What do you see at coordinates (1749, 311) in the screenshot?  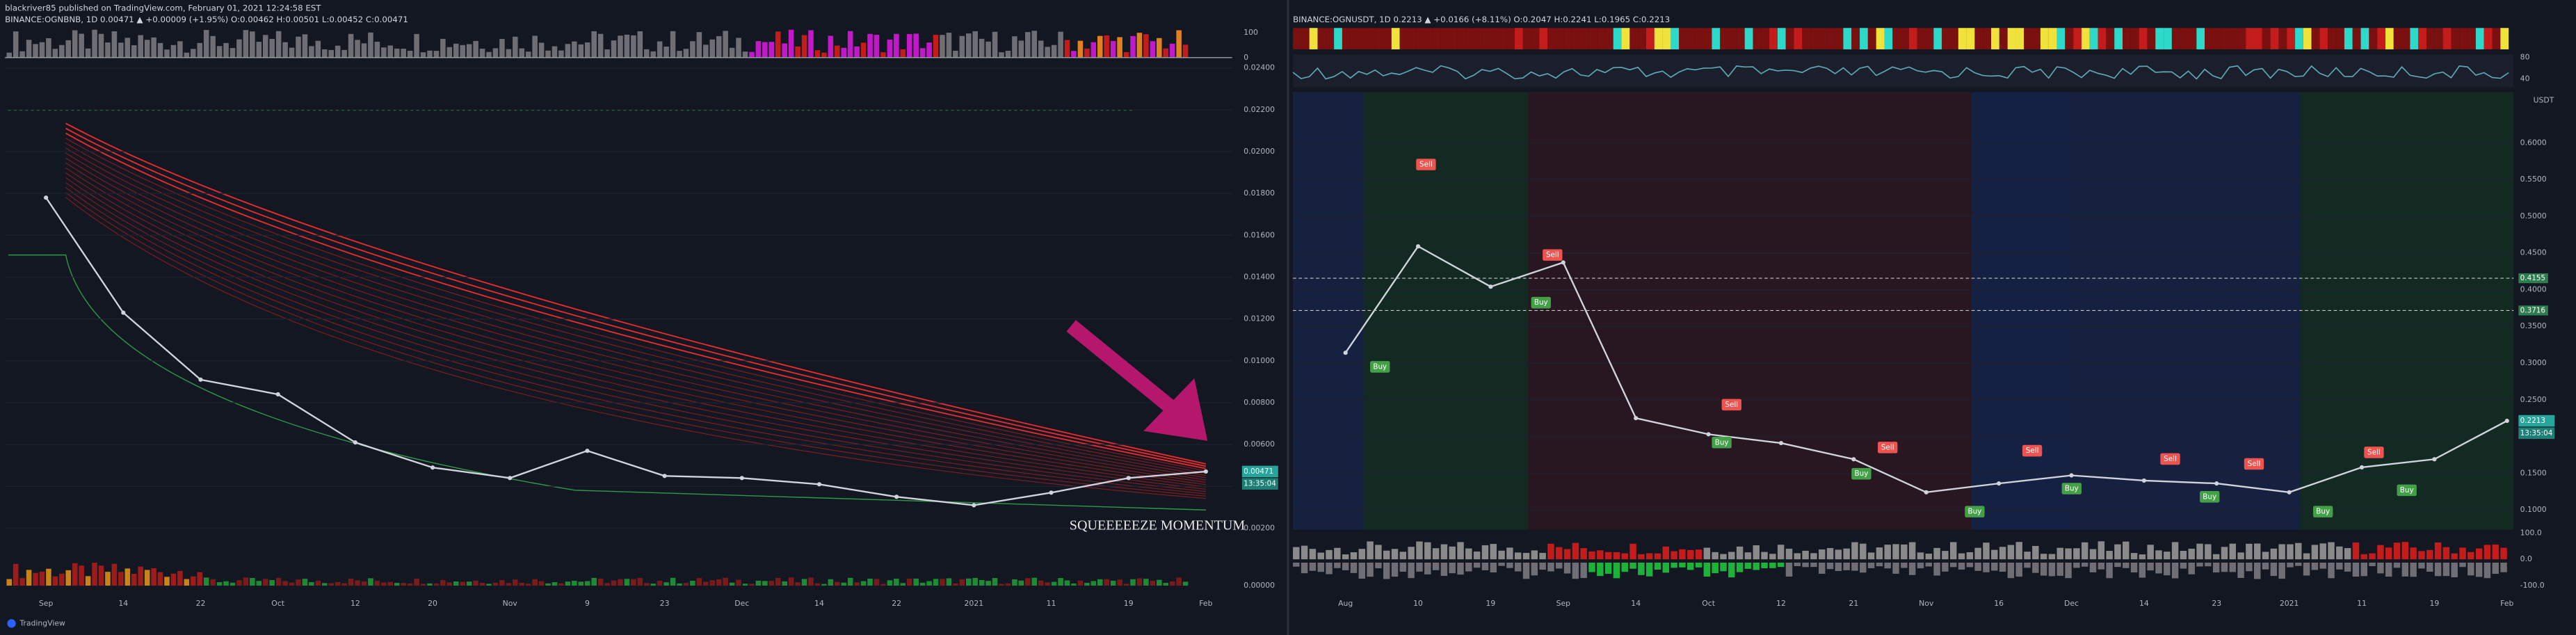 I see `regime-zone` at bounding box center [1749, 311].